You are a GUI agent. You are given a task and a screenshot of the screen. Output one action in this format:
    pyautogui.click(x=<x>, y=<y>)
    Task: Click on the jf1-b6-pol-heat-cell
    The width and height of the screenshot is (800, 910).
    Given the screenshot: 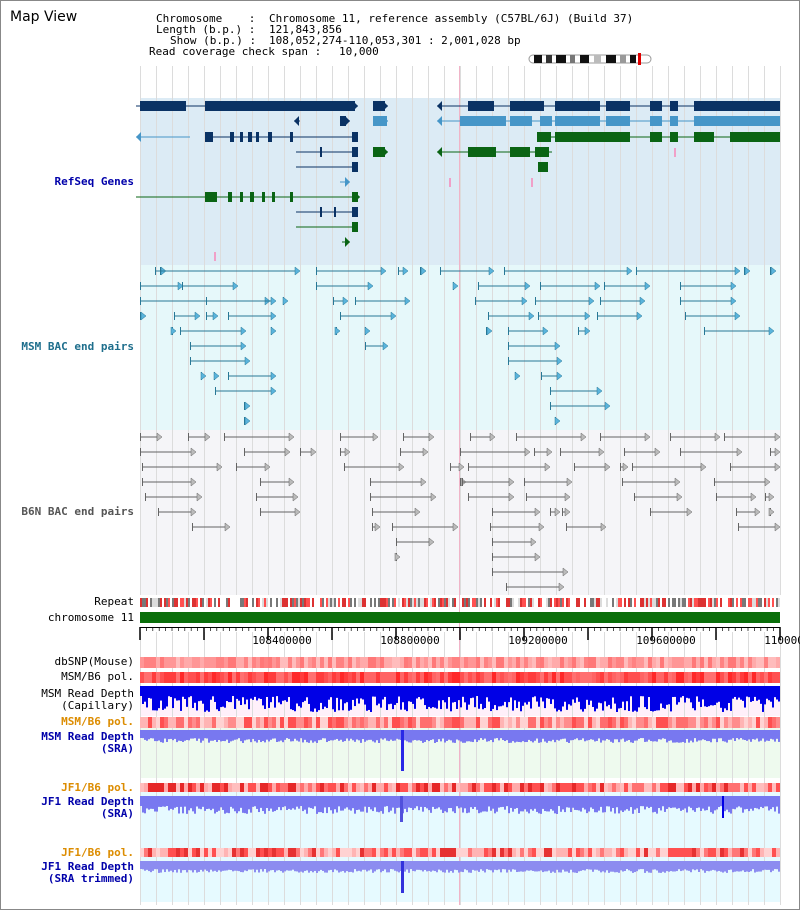 What is the action you would take?
    pyautogui.click(x=650, y=787)
    